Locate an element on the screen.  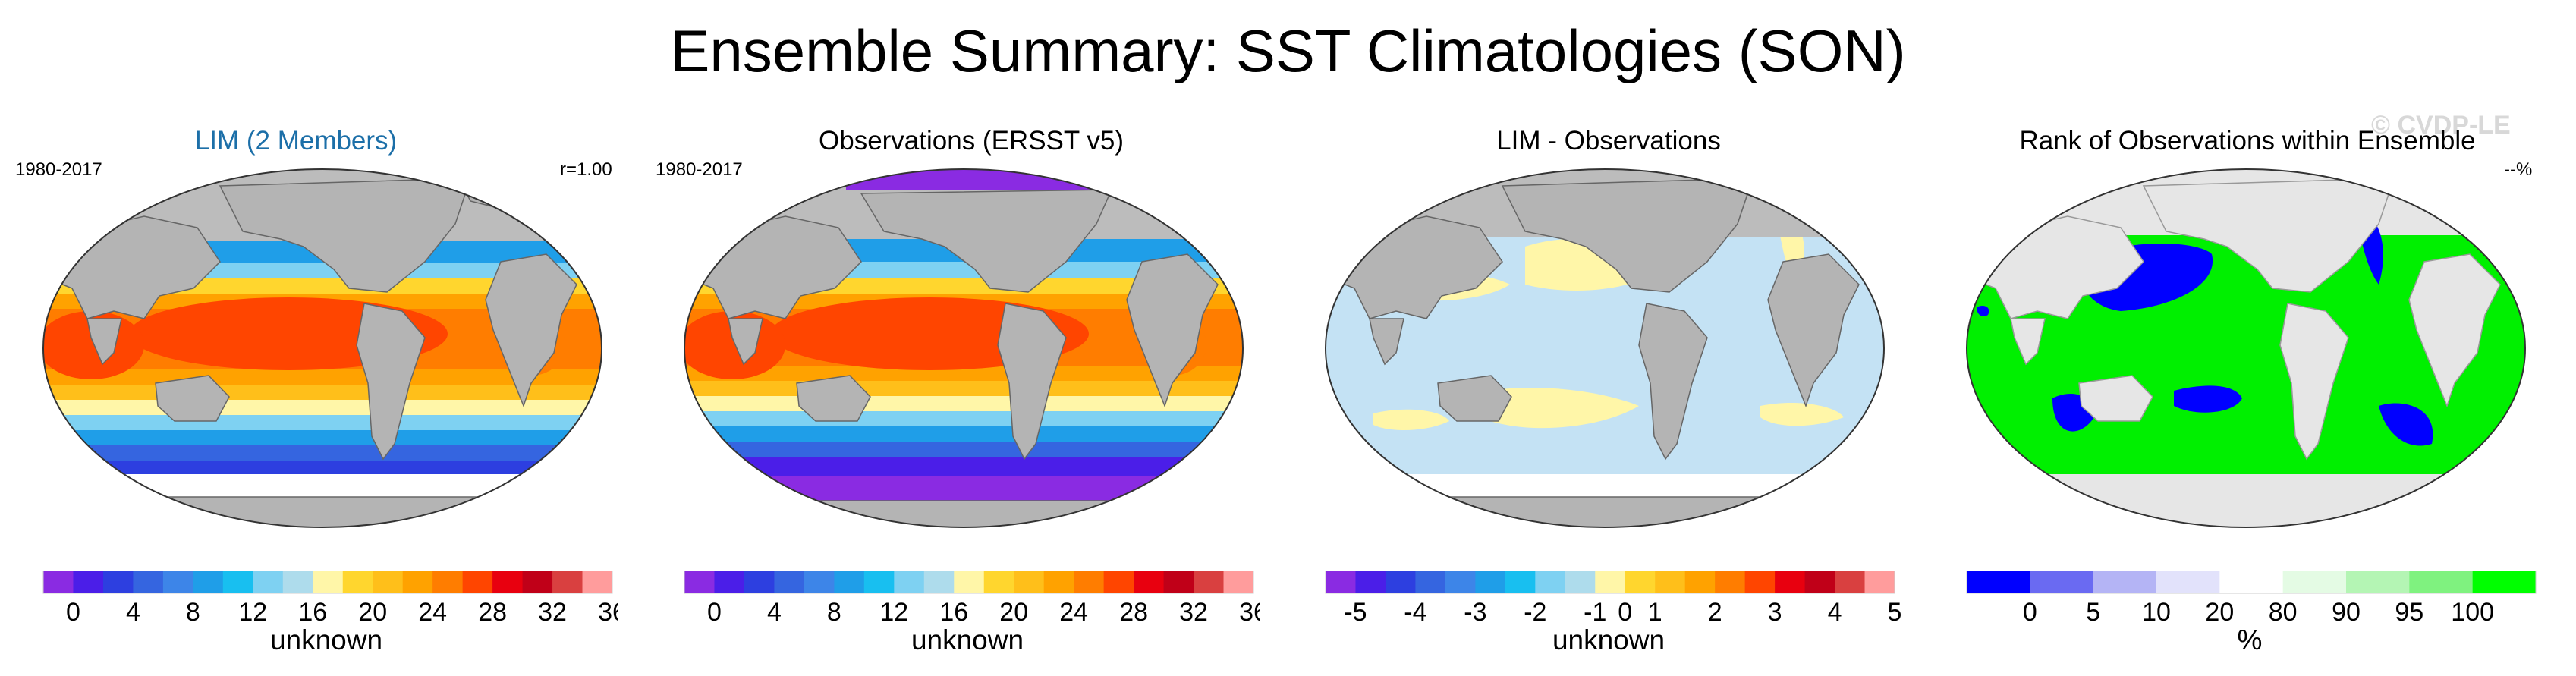
map-difference is located at coordinates (1605, 348).